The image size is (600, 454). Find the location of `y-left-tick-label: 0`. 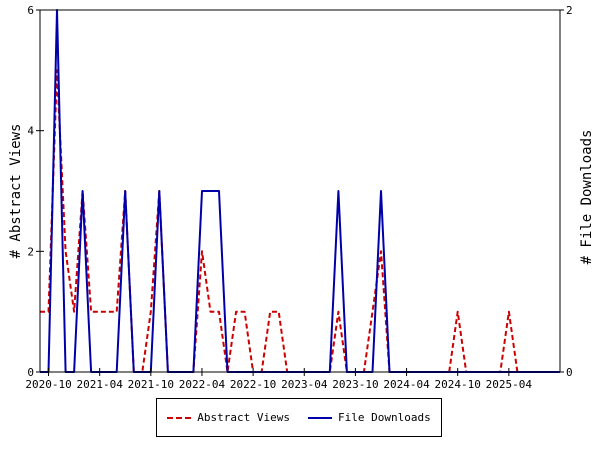

y-left-tick-label: 0 is located at coordinates (30, 372).